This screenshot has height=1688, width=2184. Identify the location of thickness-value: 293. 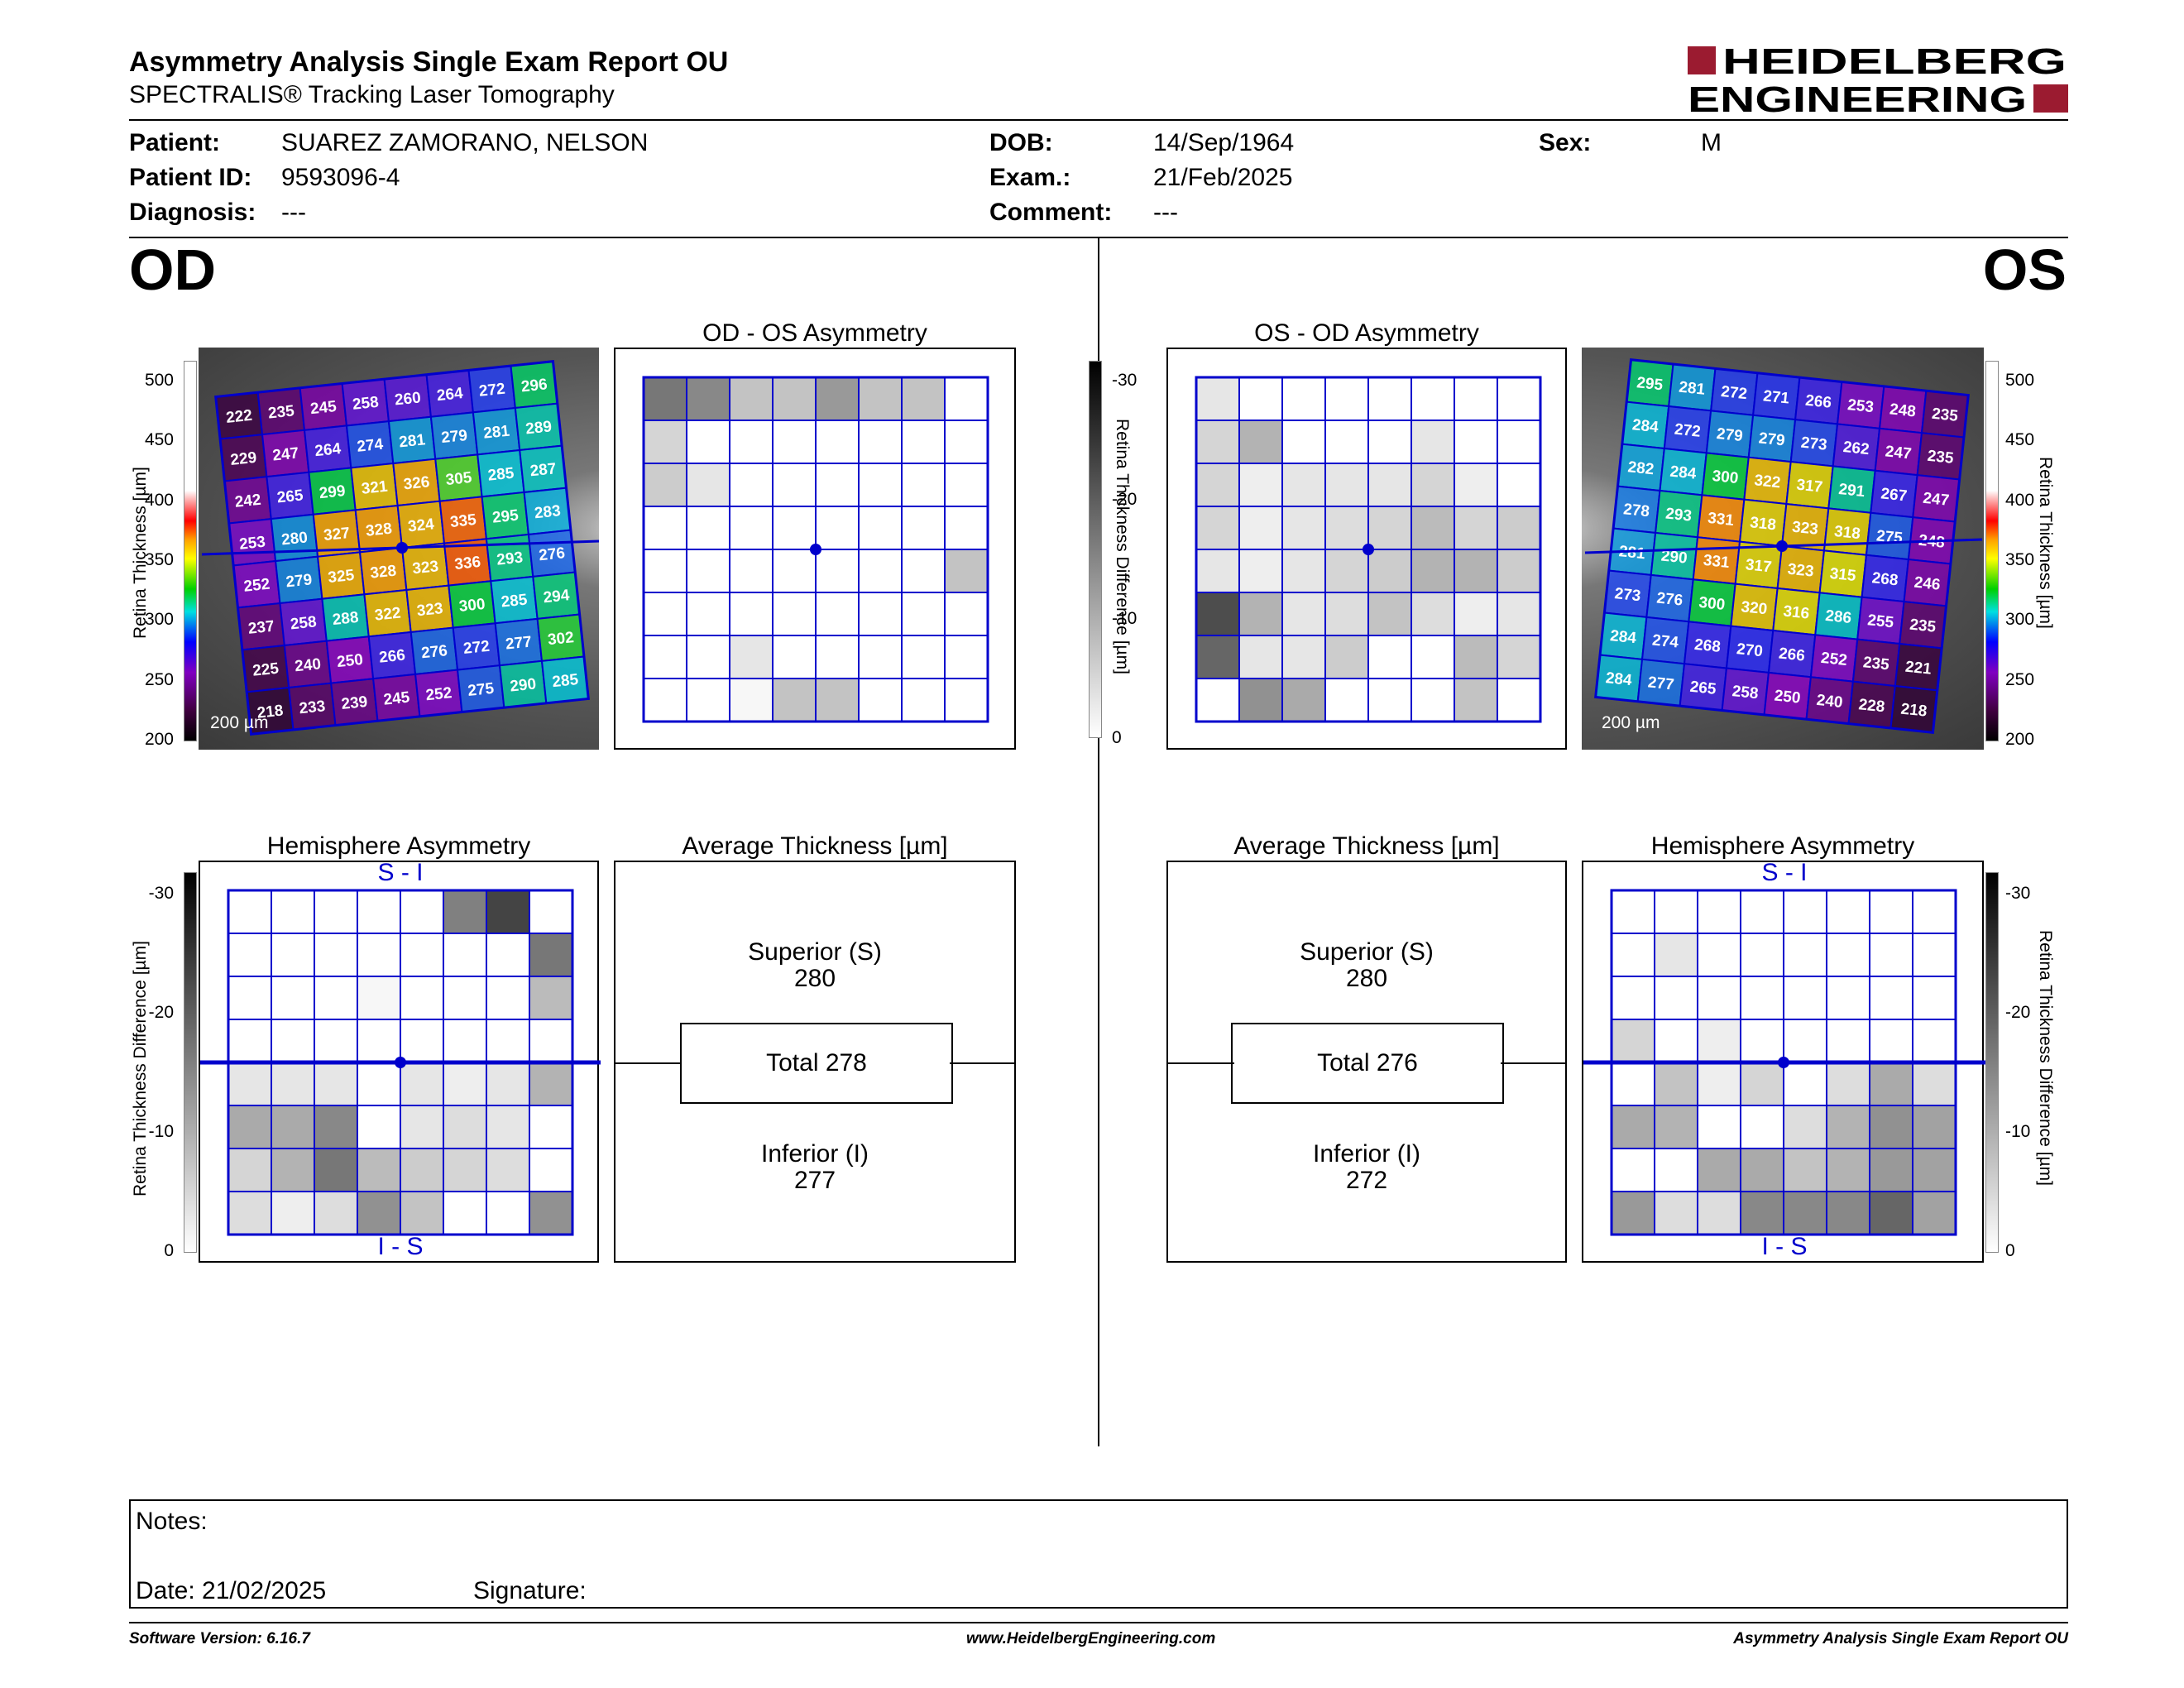
(1678, 515).